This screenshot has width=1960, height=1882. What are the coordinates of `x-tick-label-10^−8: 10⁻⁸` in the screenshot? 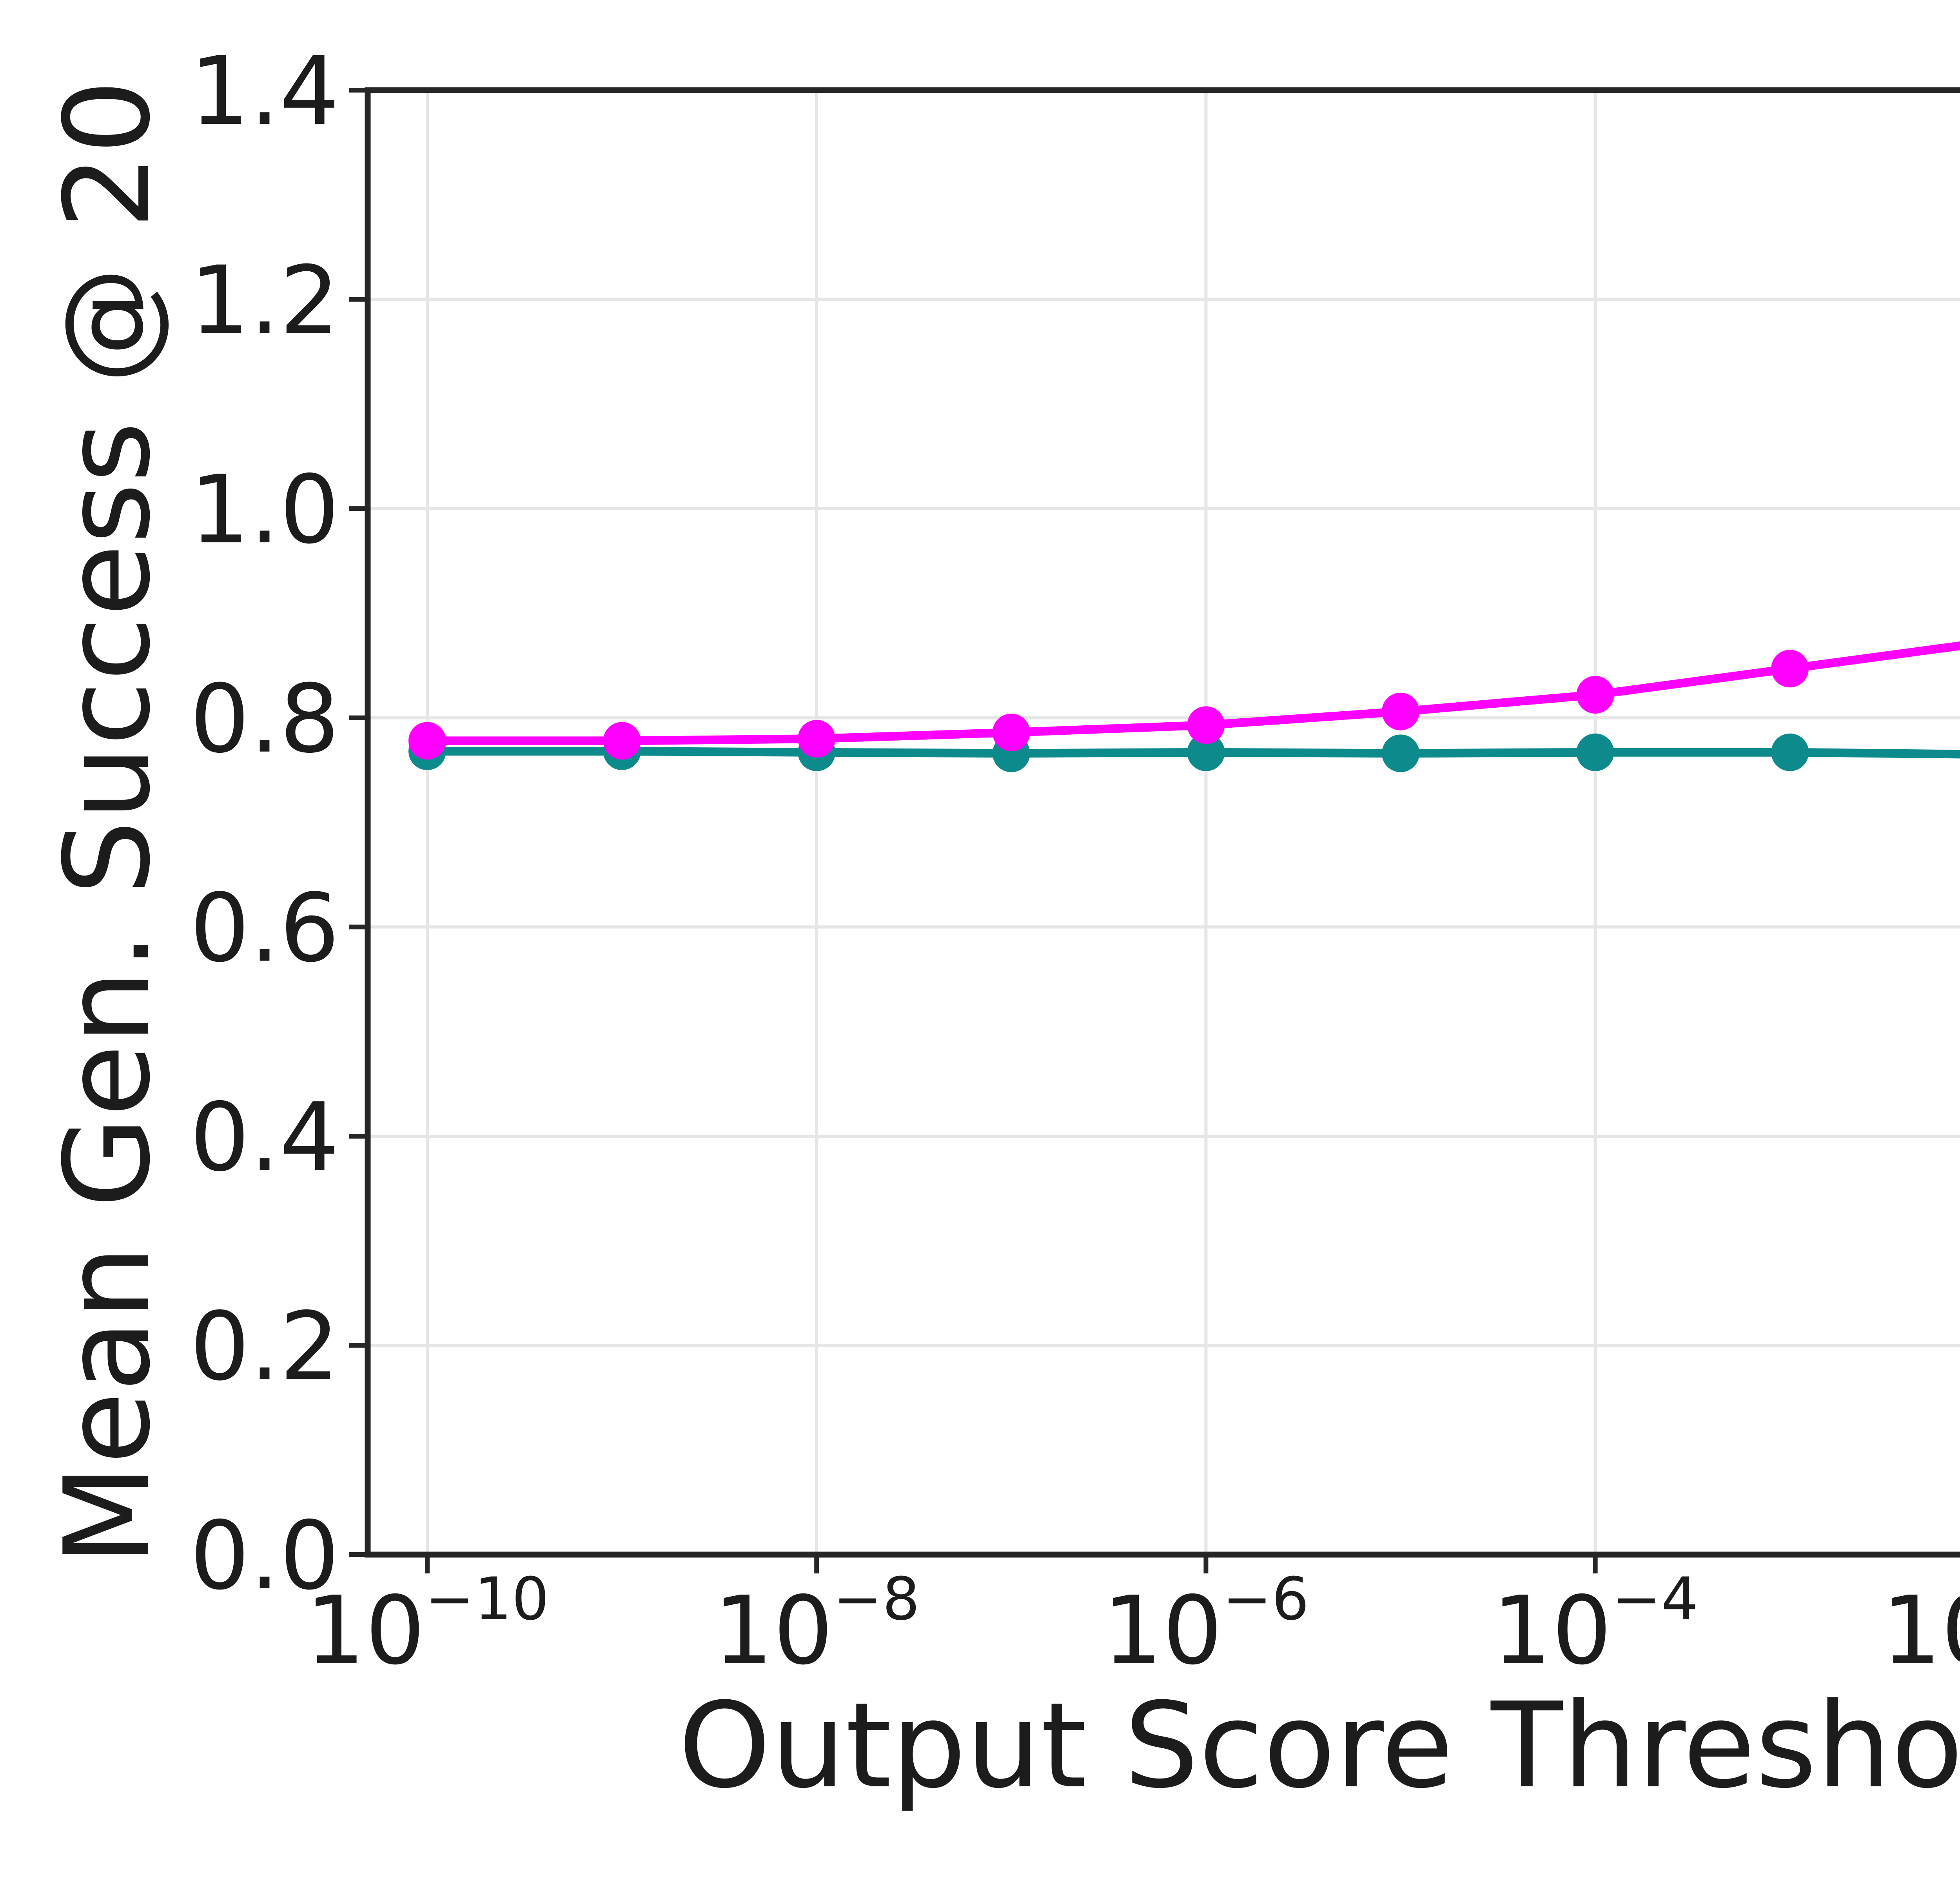 It's located at (816, 1625).